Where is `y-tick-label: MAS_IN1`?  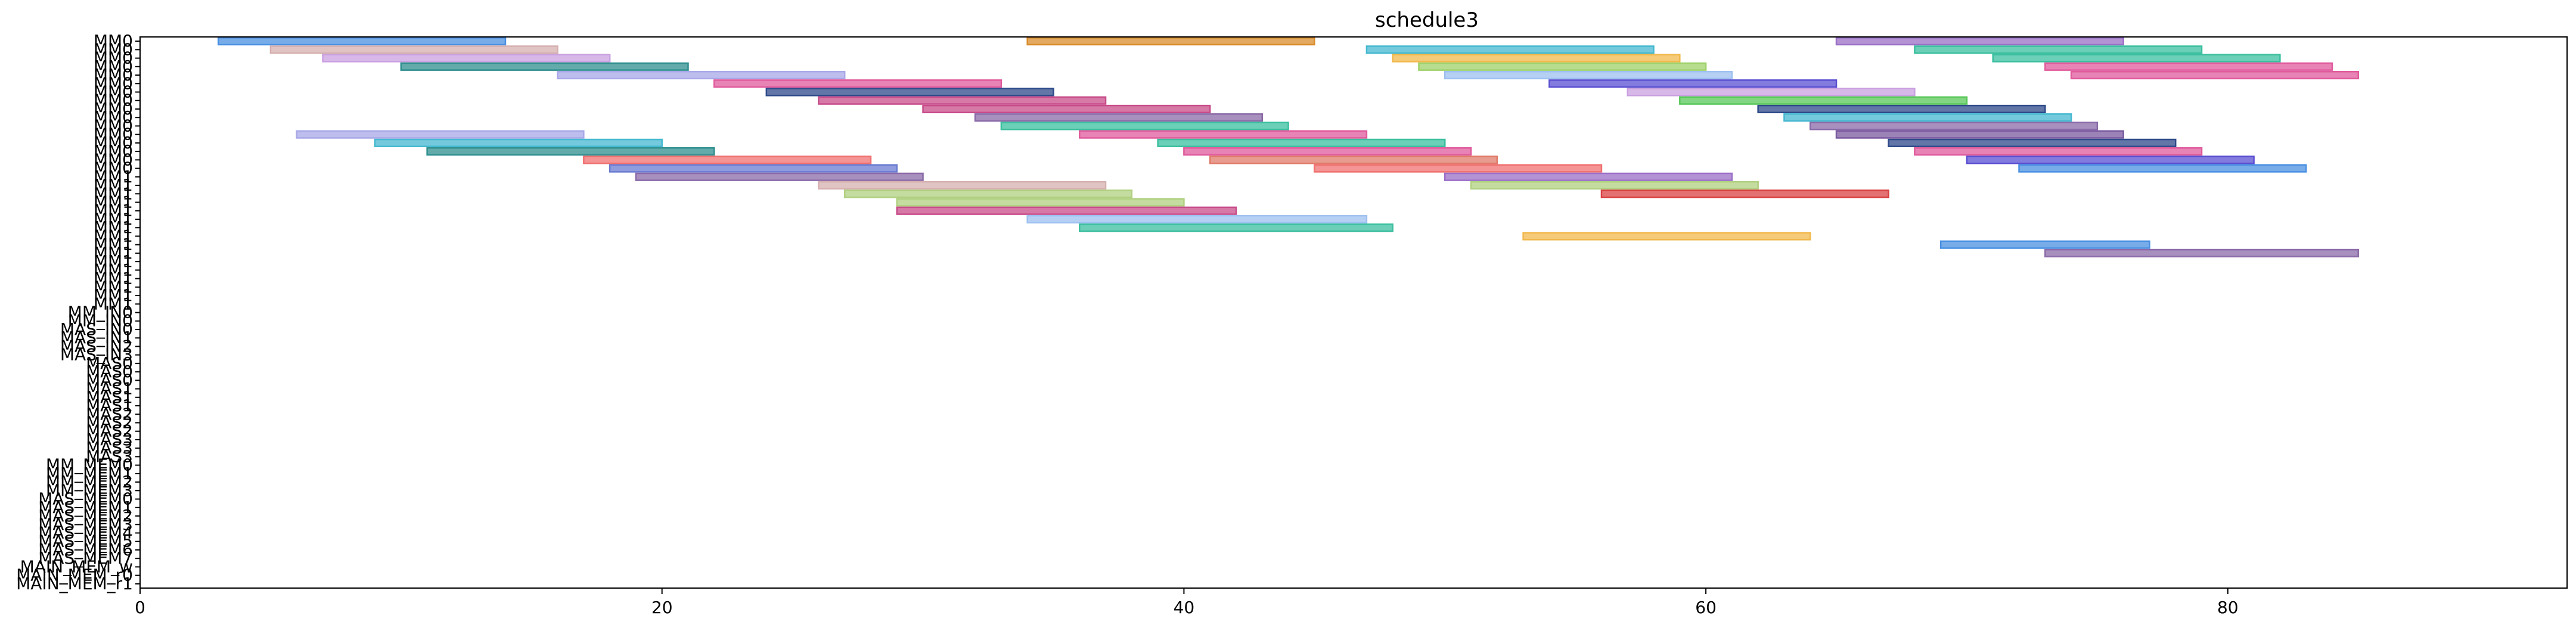
y-tick-label: MAS_IN1 is located at coordinates (97, 337).